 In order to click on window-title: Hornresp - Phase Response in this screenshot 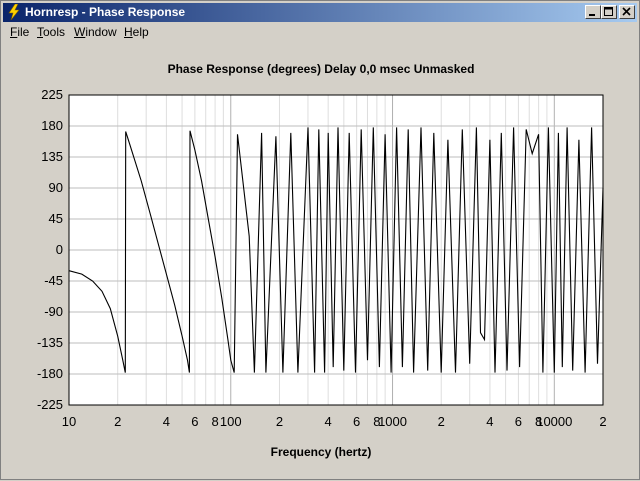, I will do `click(105, 12)`.